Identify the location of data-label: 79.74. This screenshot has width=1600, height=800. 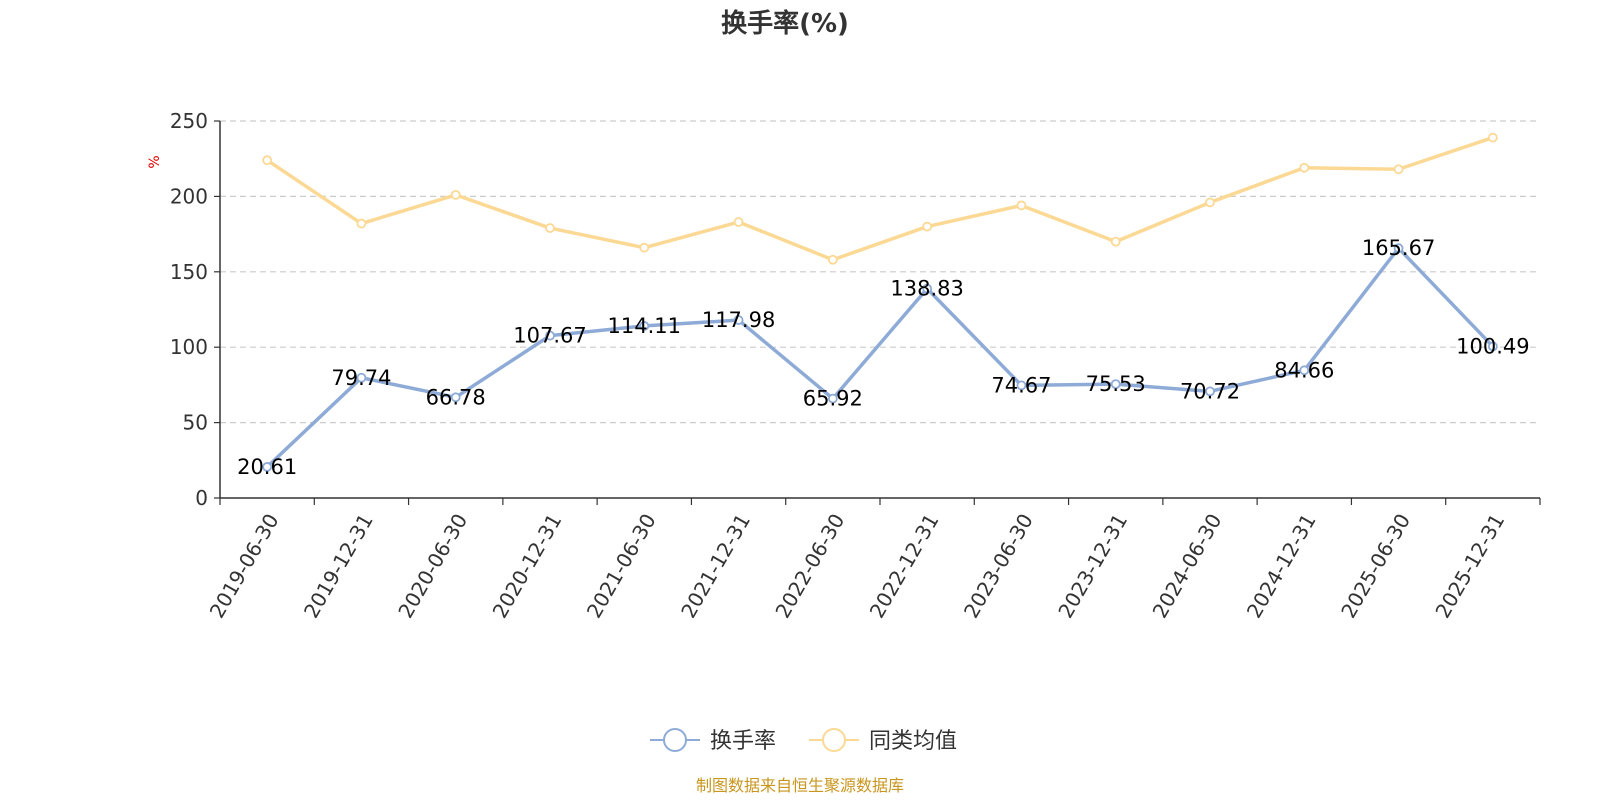
(361, 378).